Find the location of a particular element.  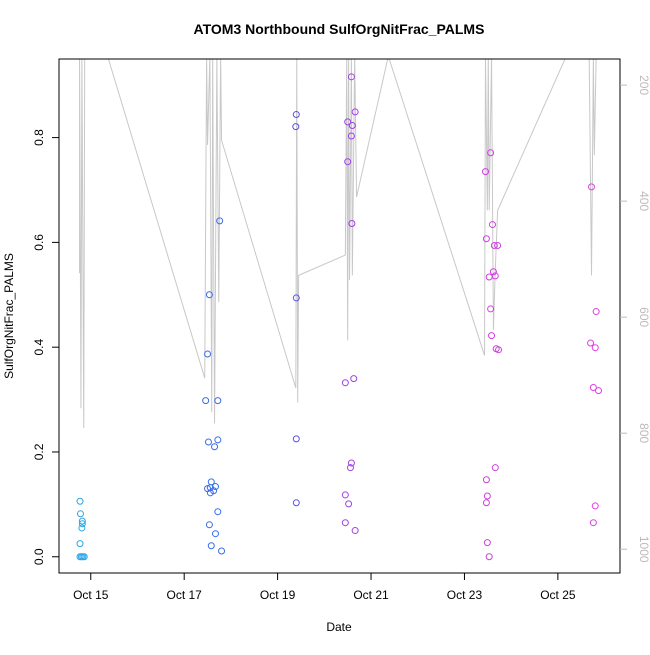

x-tick-label: Oct 23 is located at coordinates (465, 595).